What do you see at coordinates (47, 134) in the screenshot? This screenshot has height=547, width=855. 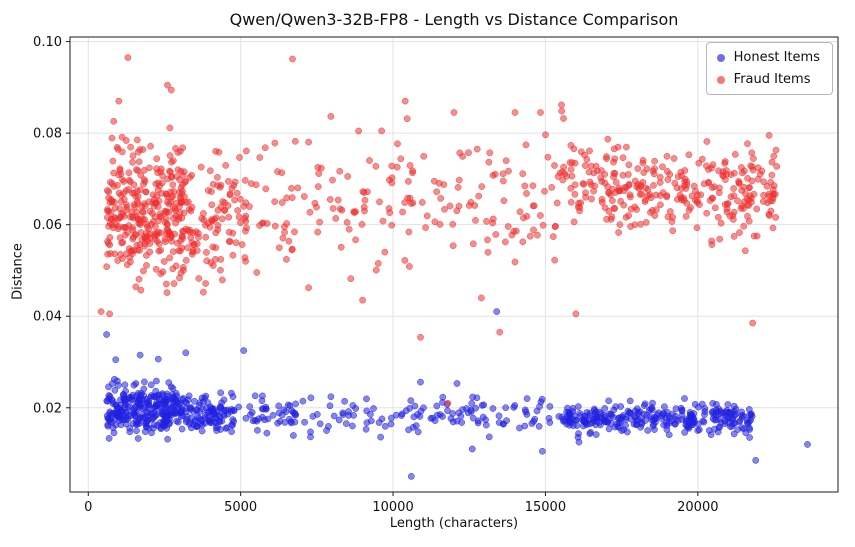 I see `svg-text: 0.08` at bounding box center [47, 134].